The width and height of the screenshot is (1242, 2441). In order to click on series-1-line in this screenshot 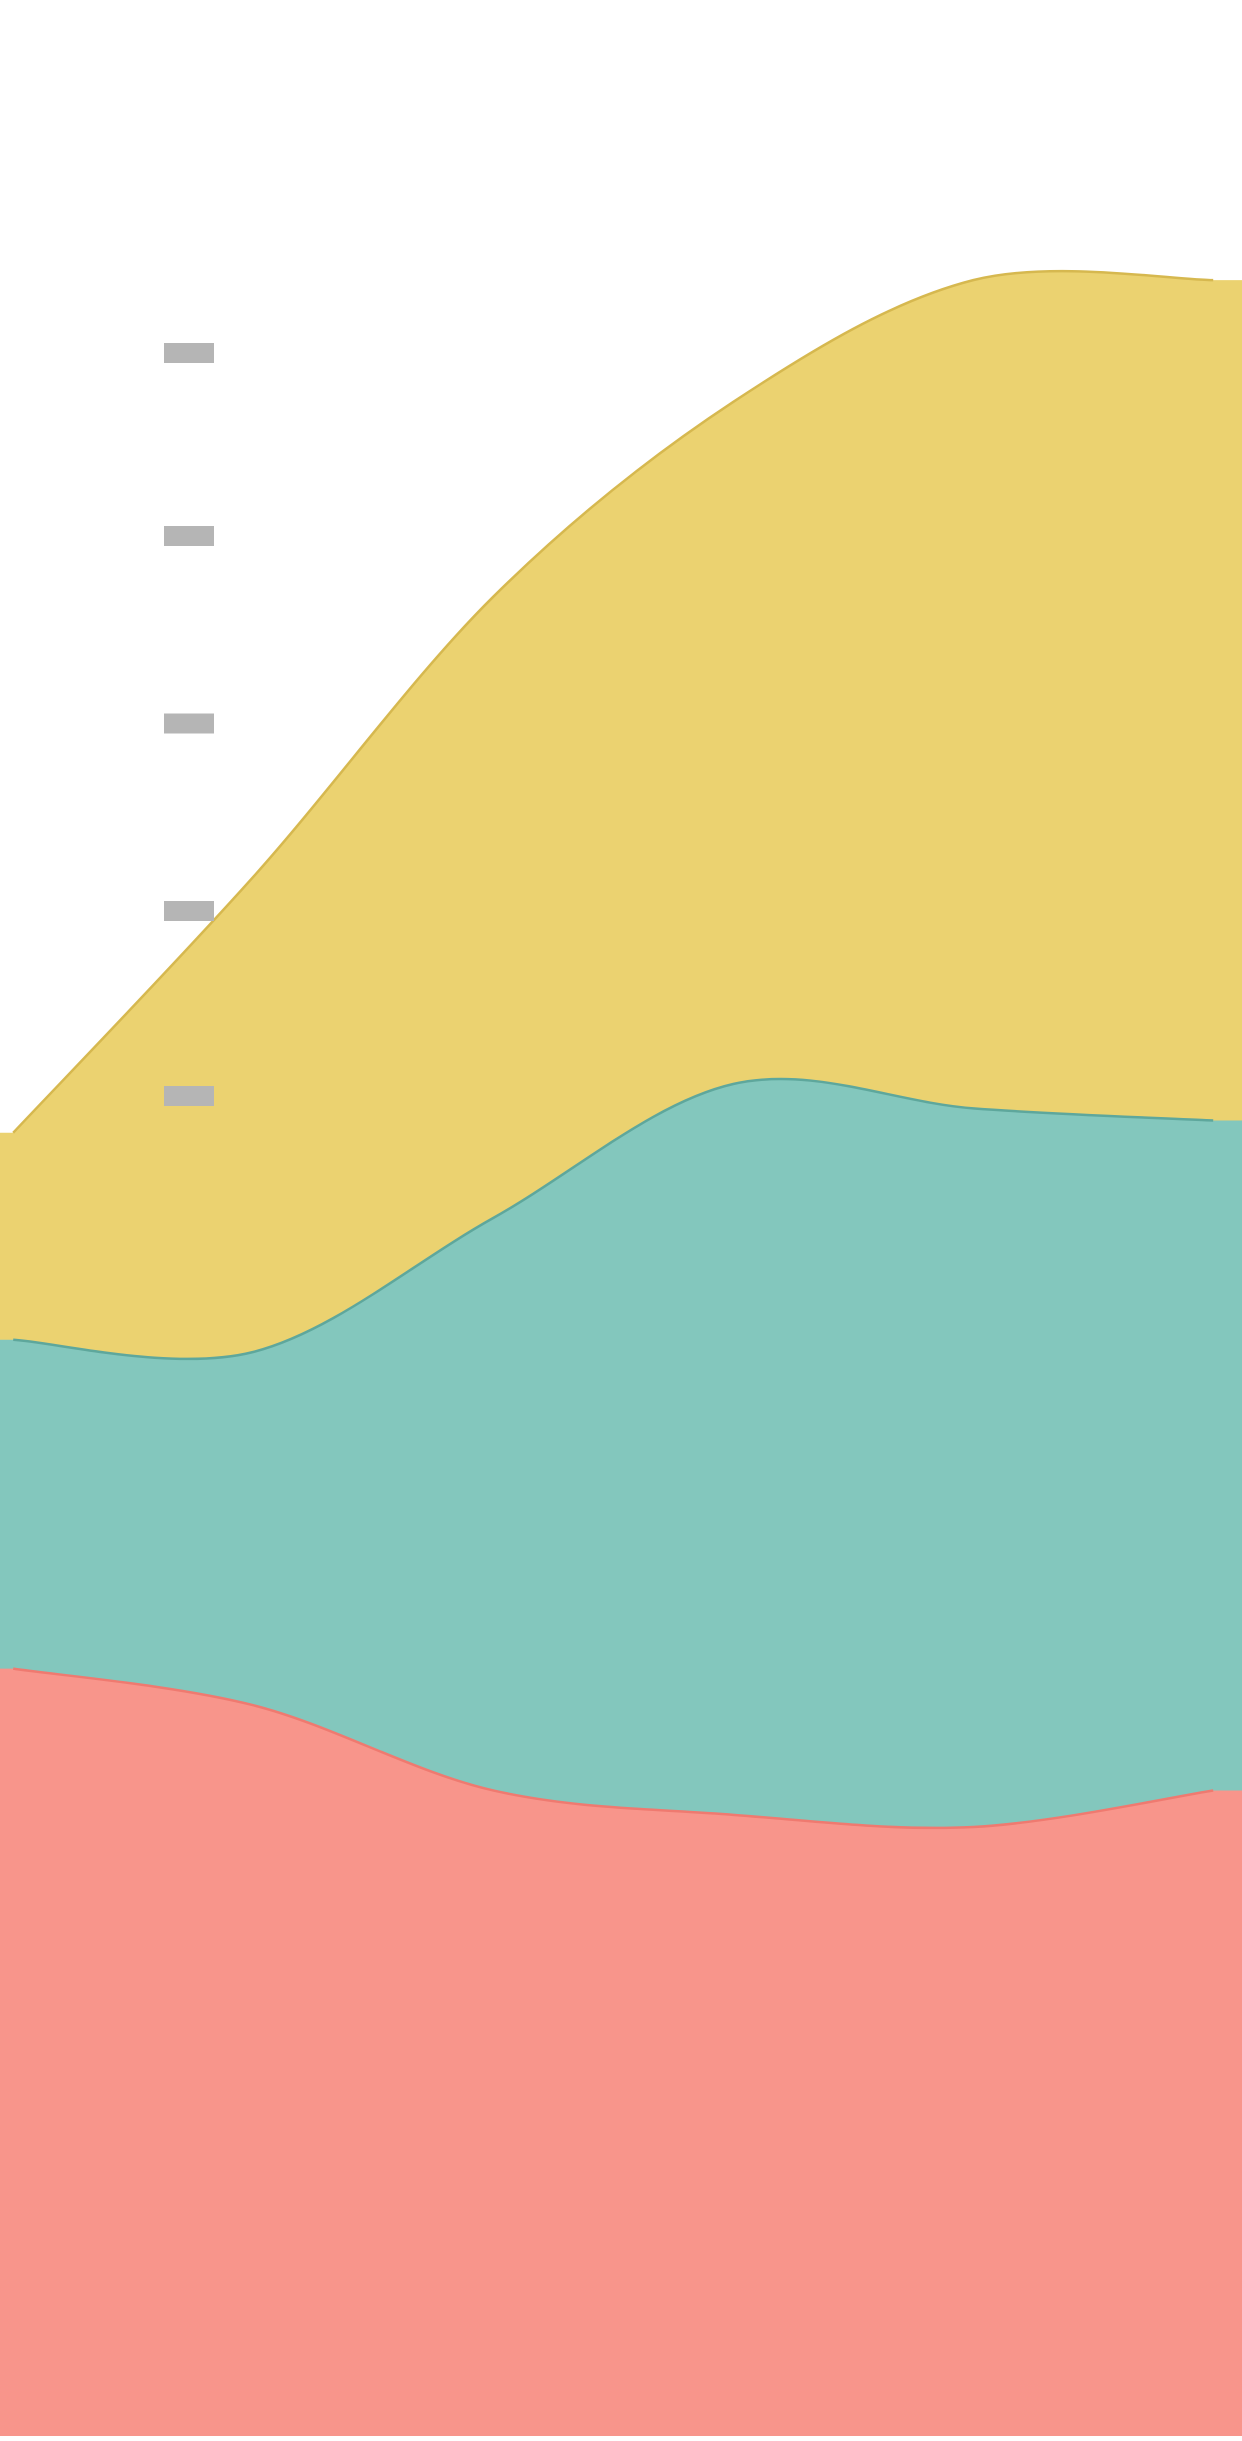, I will do `click(613, 1748)`.